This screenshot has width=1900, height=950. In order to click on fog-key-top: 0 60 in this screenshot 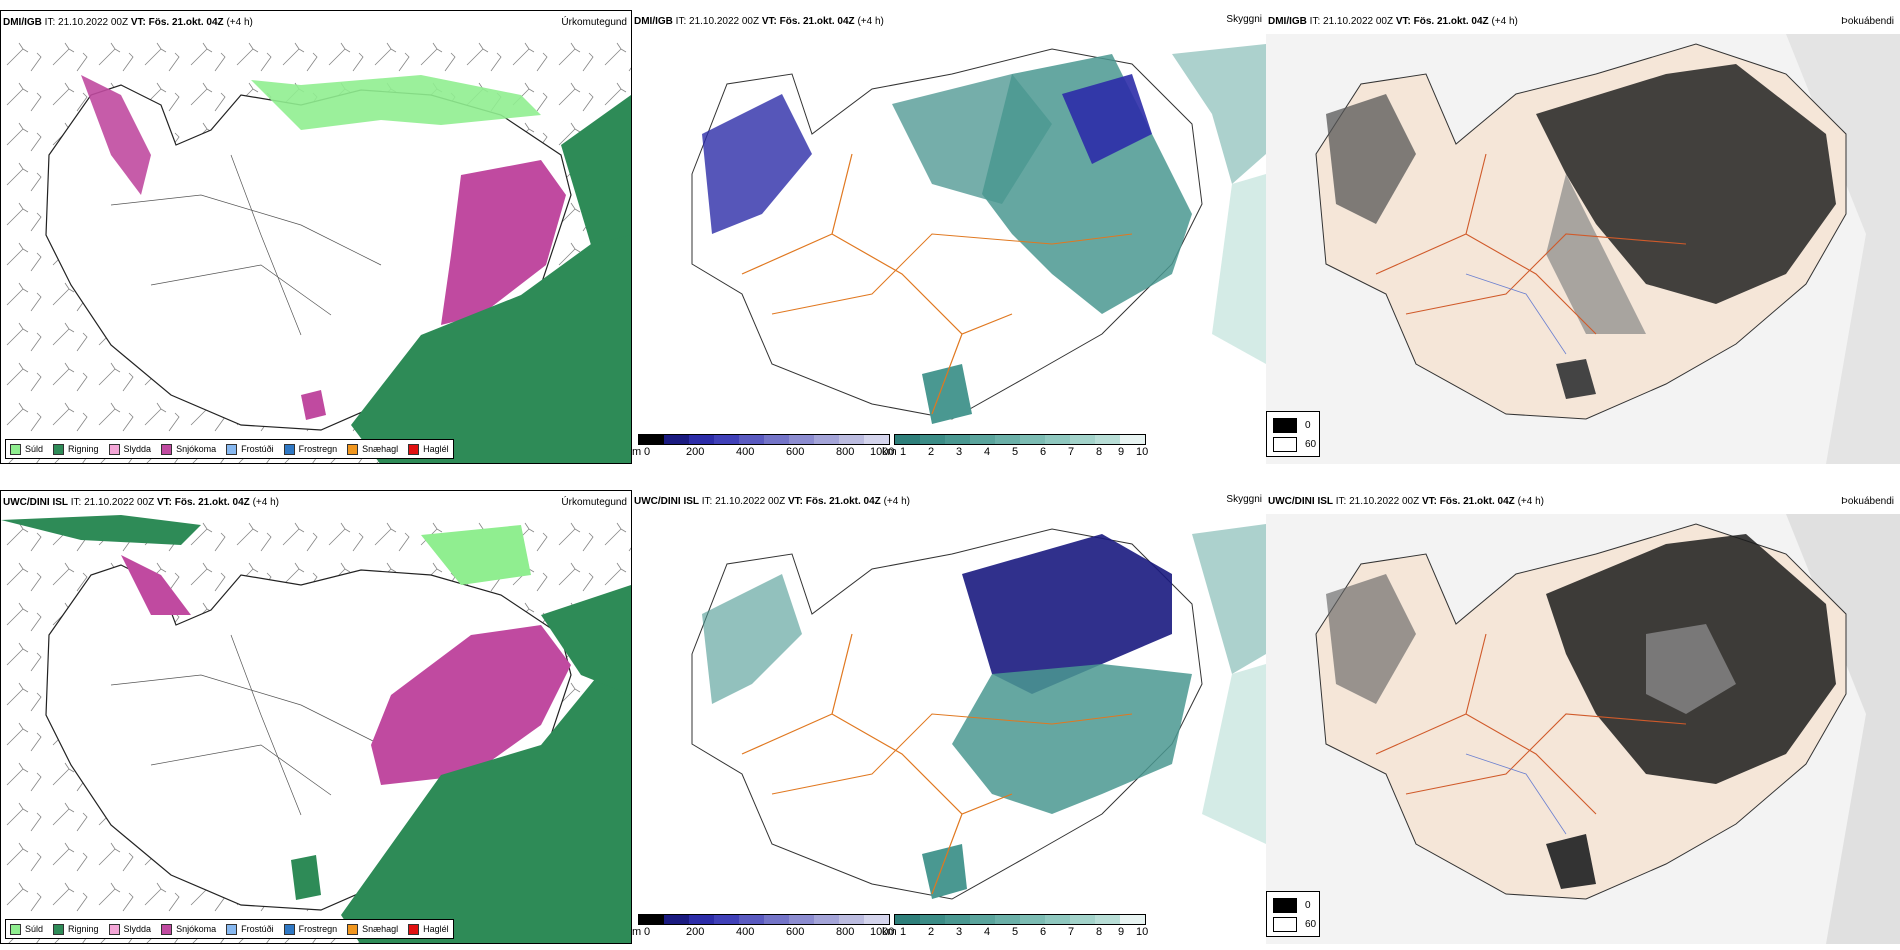, I will do `click(1293, 434)`.